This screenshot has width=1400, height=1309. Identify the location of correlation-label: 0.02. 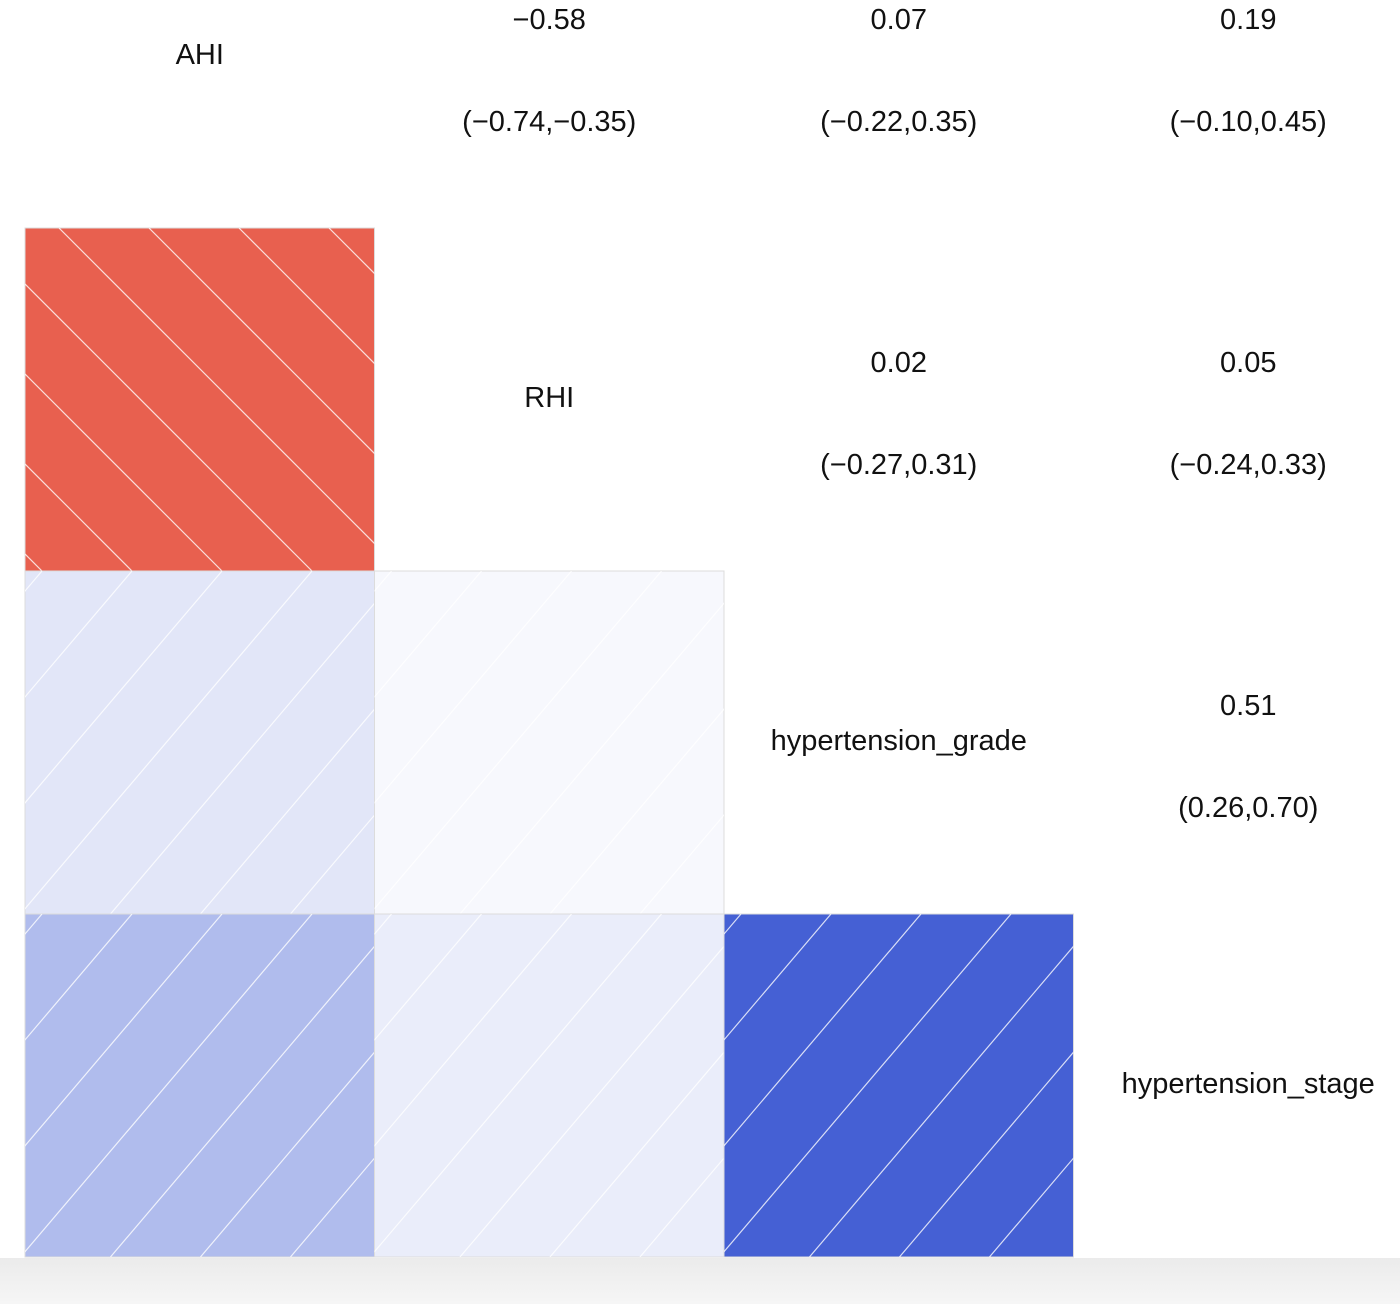
(899, 363).